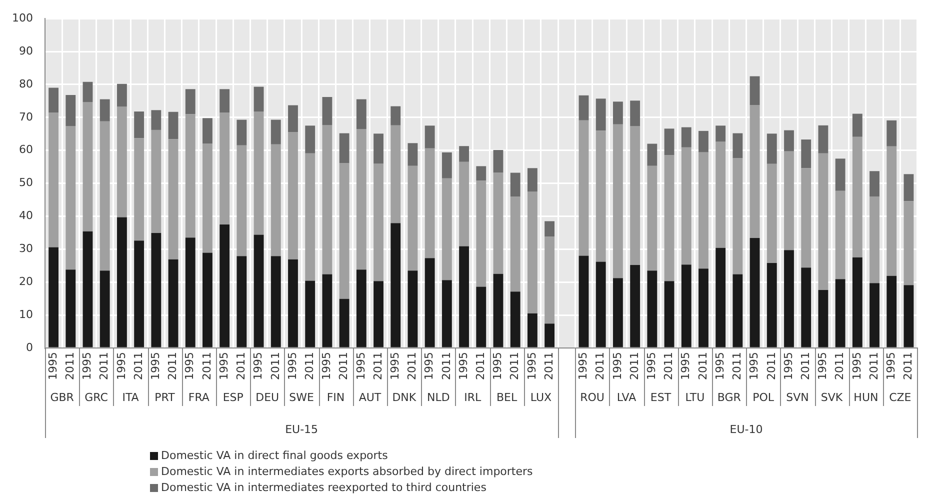 Image resolution: width=926 pixels, height=504 pixels. What do you see at coordinates (695, 397) in the screenshot?
I see `text: LTU` at bounding box center [695, 397].